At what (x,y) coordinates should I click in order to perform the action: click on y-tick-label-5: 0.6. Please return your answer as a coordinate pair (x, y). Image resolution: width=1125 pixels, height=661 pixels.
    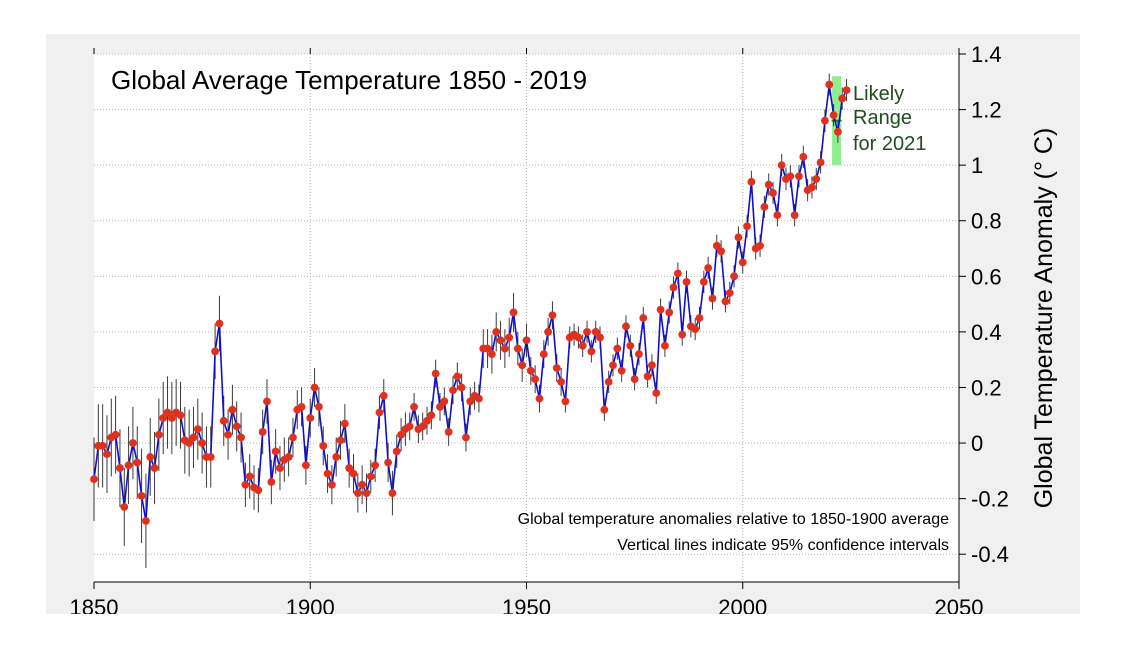
    Looking at the image, I should click on (986, 276).